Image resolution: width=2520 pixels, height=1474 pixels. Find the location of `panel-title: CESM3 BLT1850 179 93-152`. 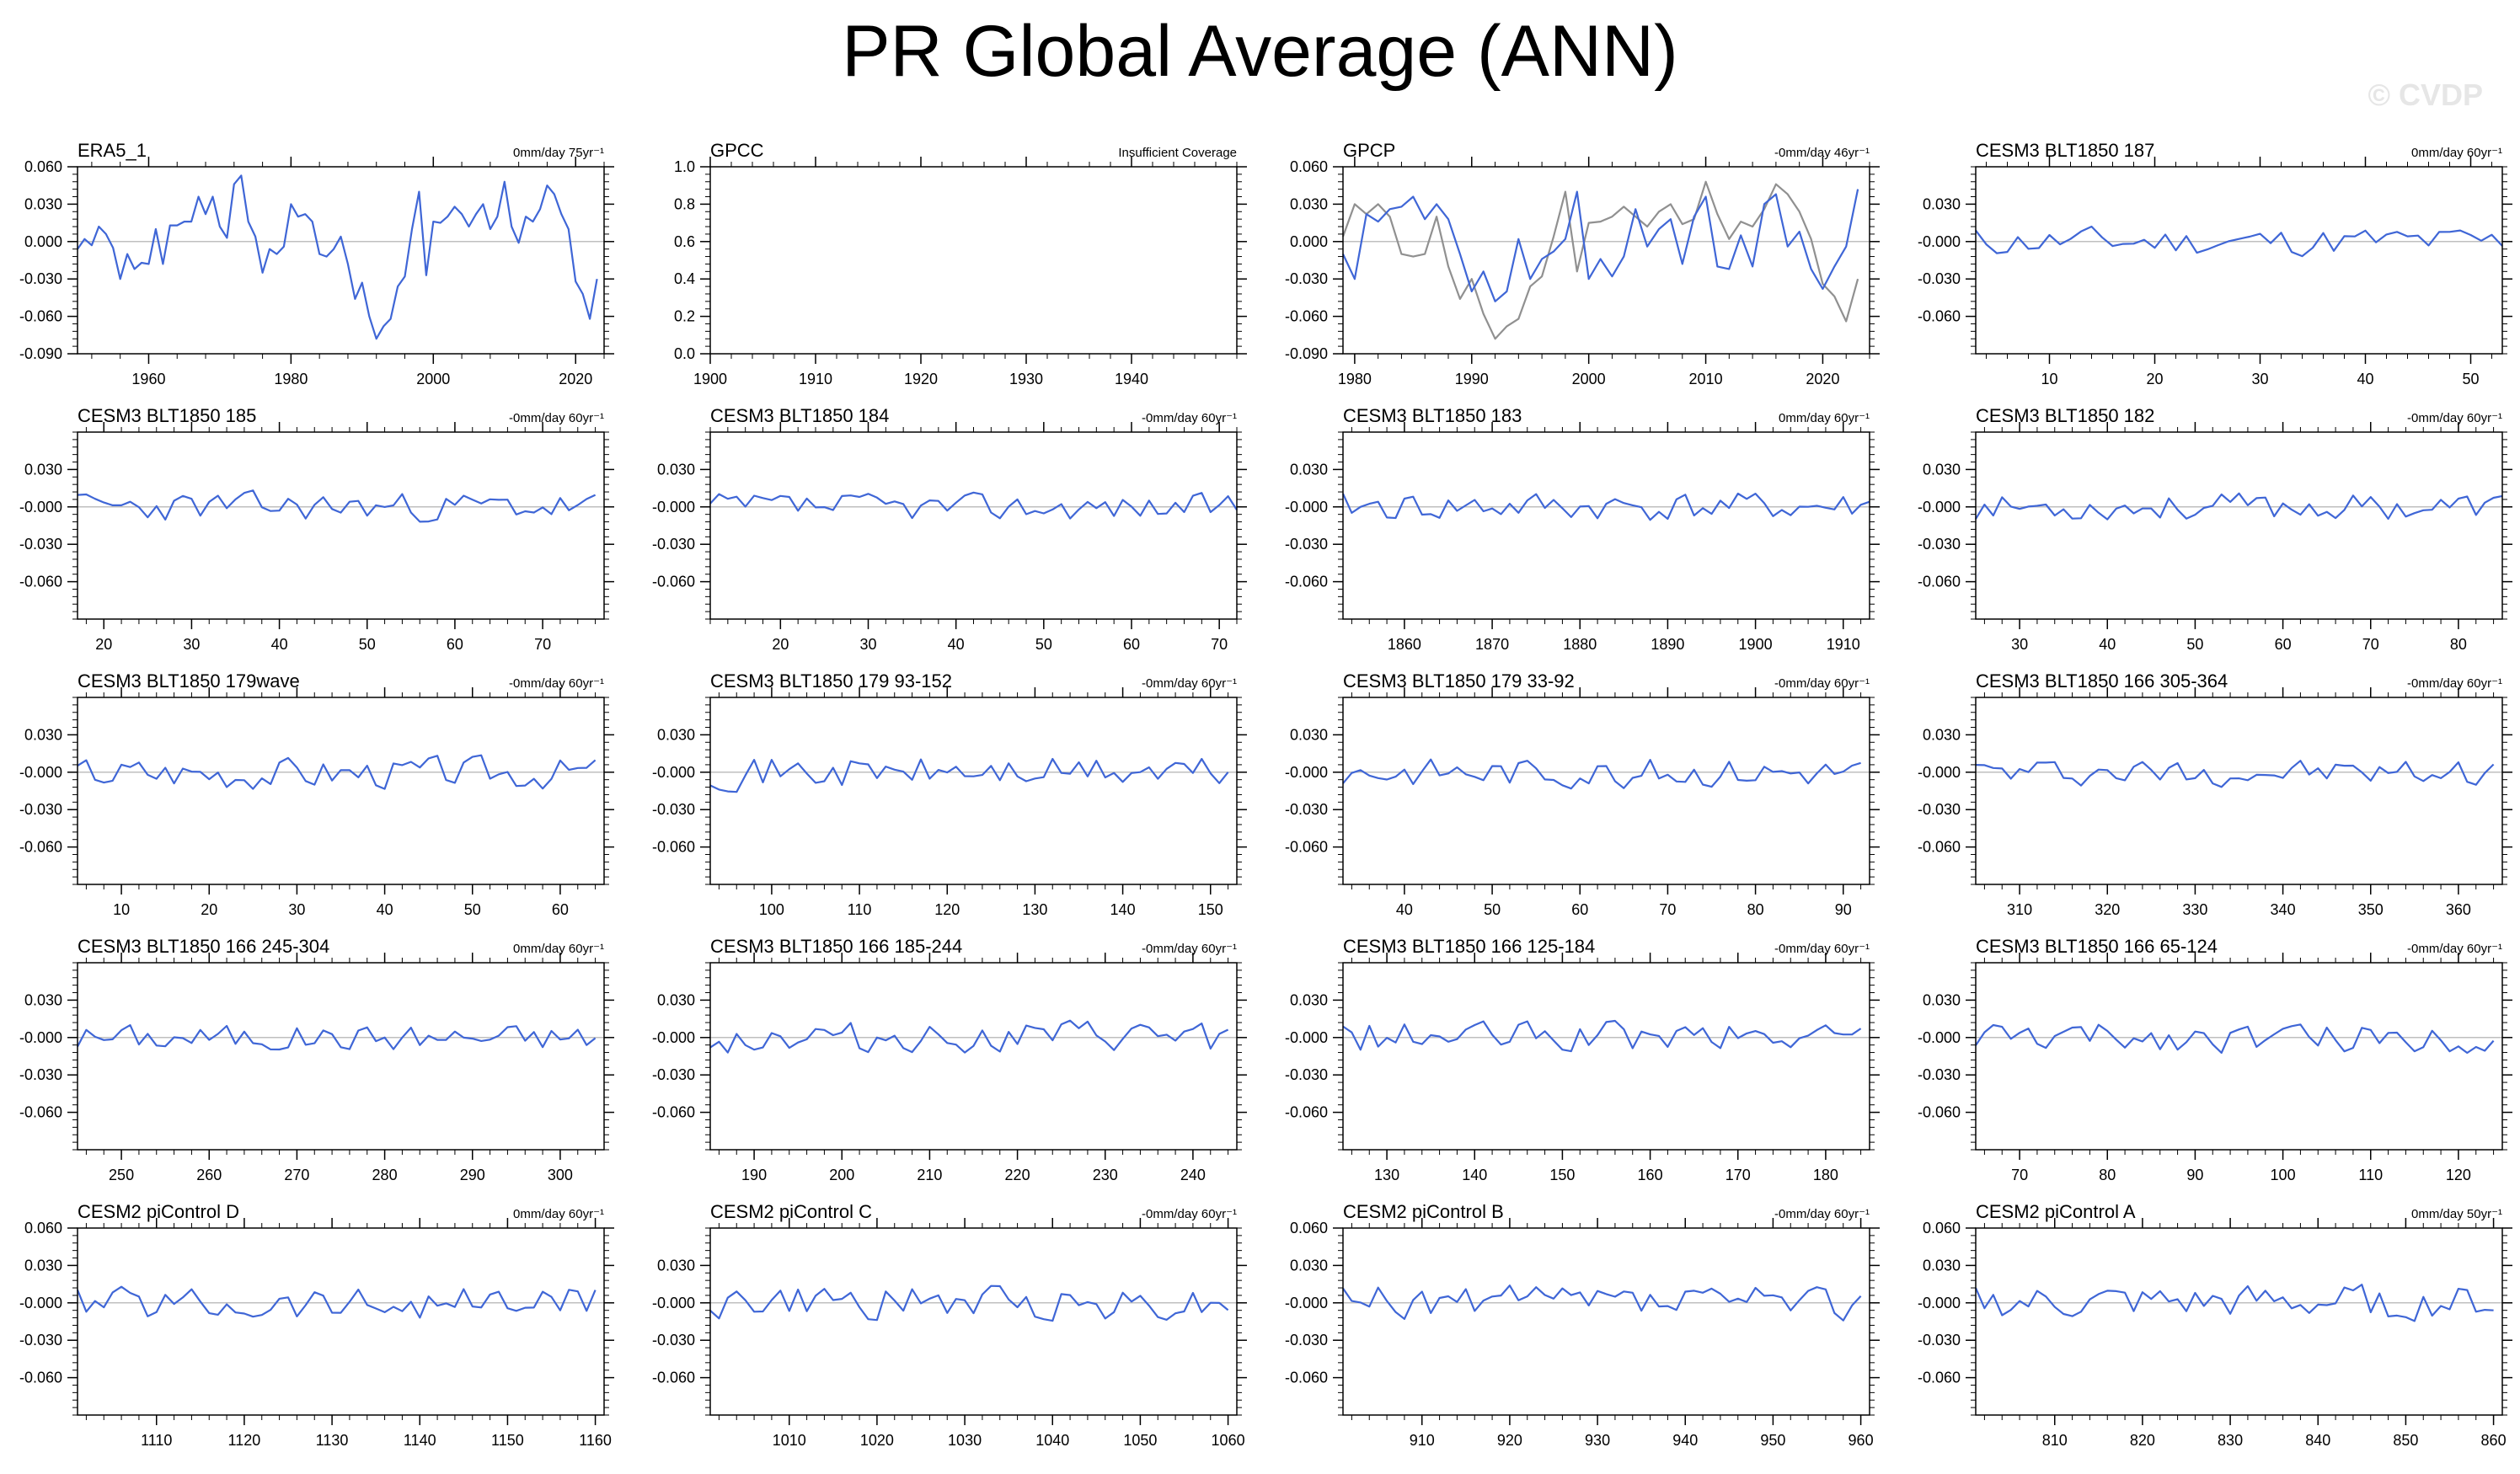

panel-title: CESM3 BLT1850 179 93-152 is located at coordinates (831, 681).